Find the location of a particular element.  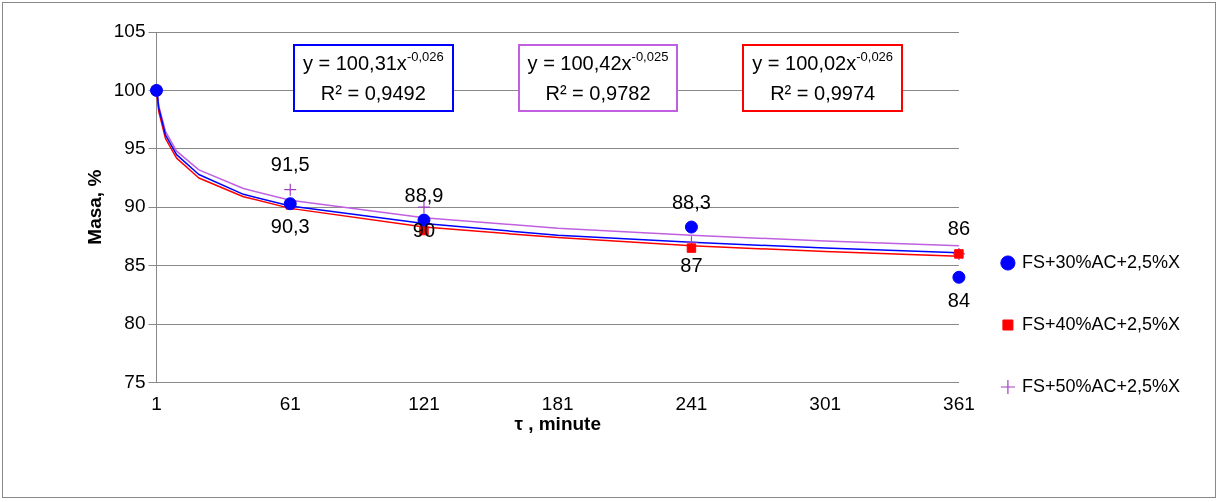

data-label: 87 is located at coordinates (691, 264).